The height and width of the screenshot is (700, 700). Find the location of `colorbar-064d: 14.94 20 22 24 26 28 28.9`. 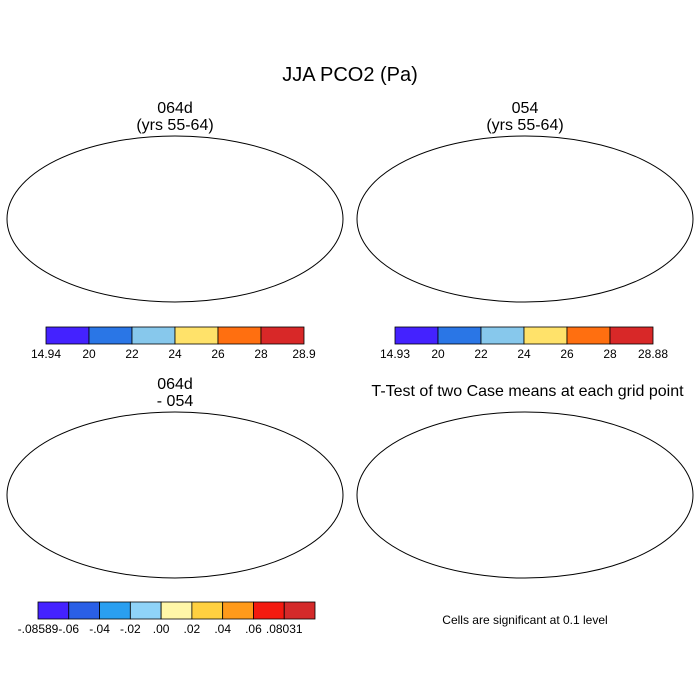

colorbar-064d: 14.94 20 22 24 26 28 28.9 is located at coordinates (173, 343).